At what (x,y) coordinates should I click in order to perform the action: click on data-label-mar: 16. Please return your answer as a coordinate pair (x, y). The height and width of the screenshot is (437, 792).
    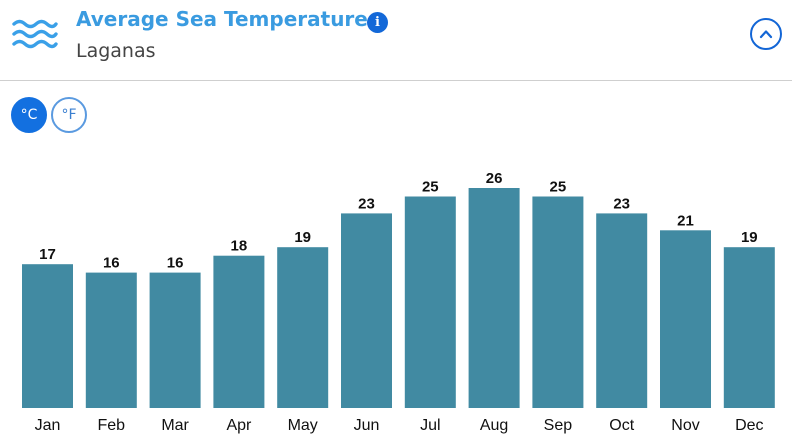
    Looking at the image, I should click on (175, 263).